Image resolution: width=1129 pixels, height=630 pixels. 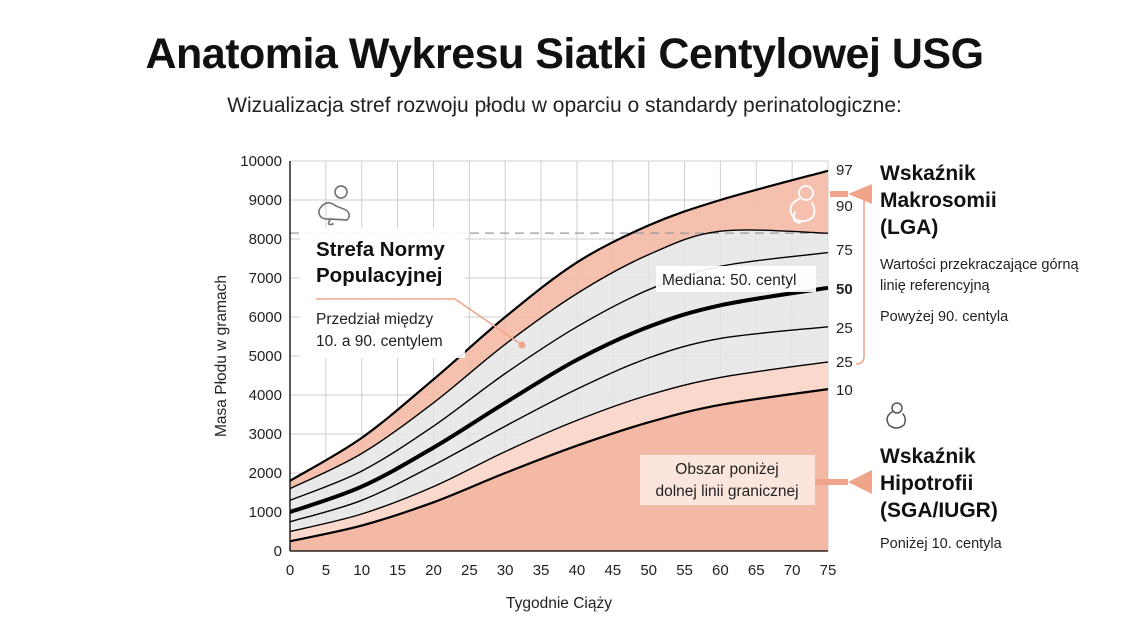 I want to click on centile-label: 10, so click(x=844, y=390).